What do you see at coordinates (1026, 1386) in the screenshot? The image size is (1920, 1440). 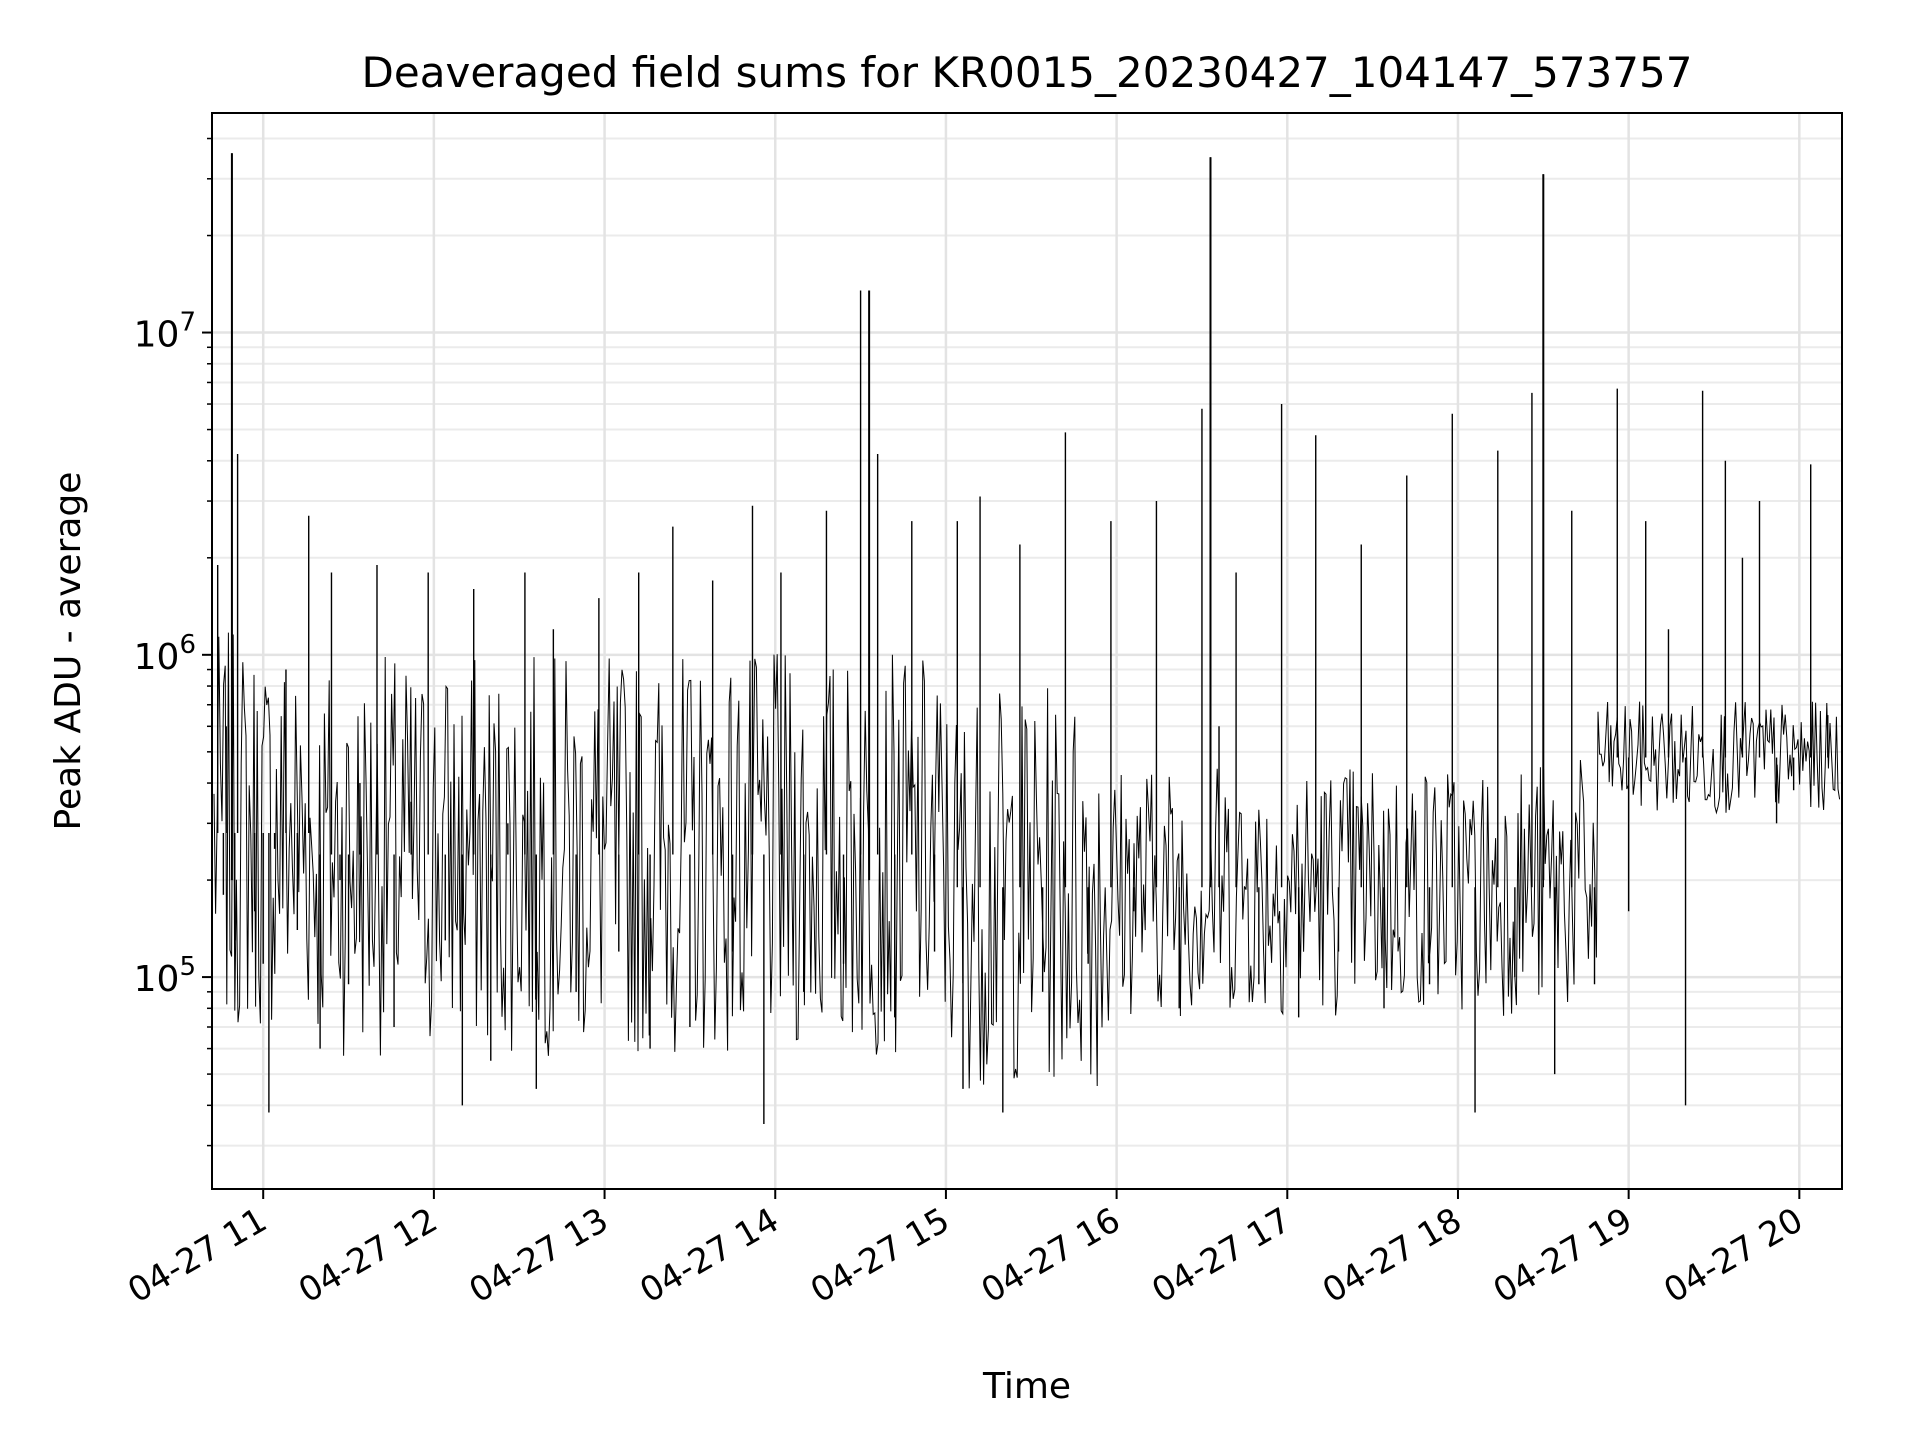 I see `x-axis-label: Time` at bounding box center [1026, 1386].